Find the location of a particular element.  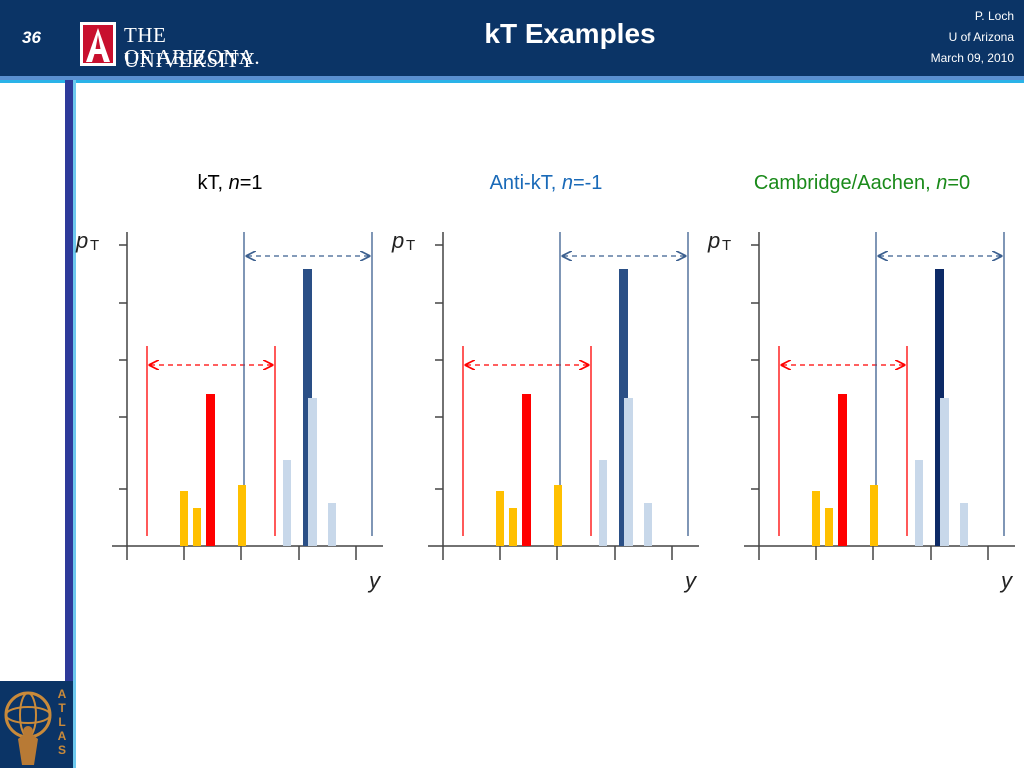

header-divider-accent is located at coordinates (512, 81).